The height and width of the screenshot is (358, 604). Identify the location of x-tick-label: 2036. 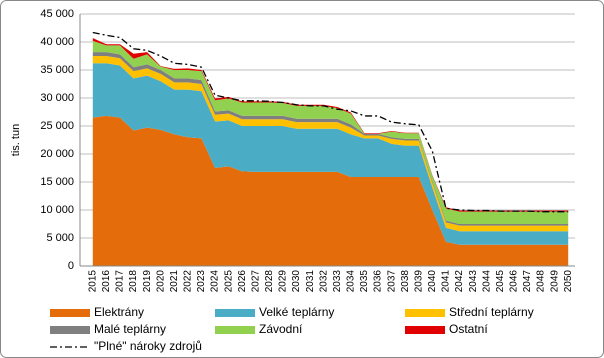
(378, 281).